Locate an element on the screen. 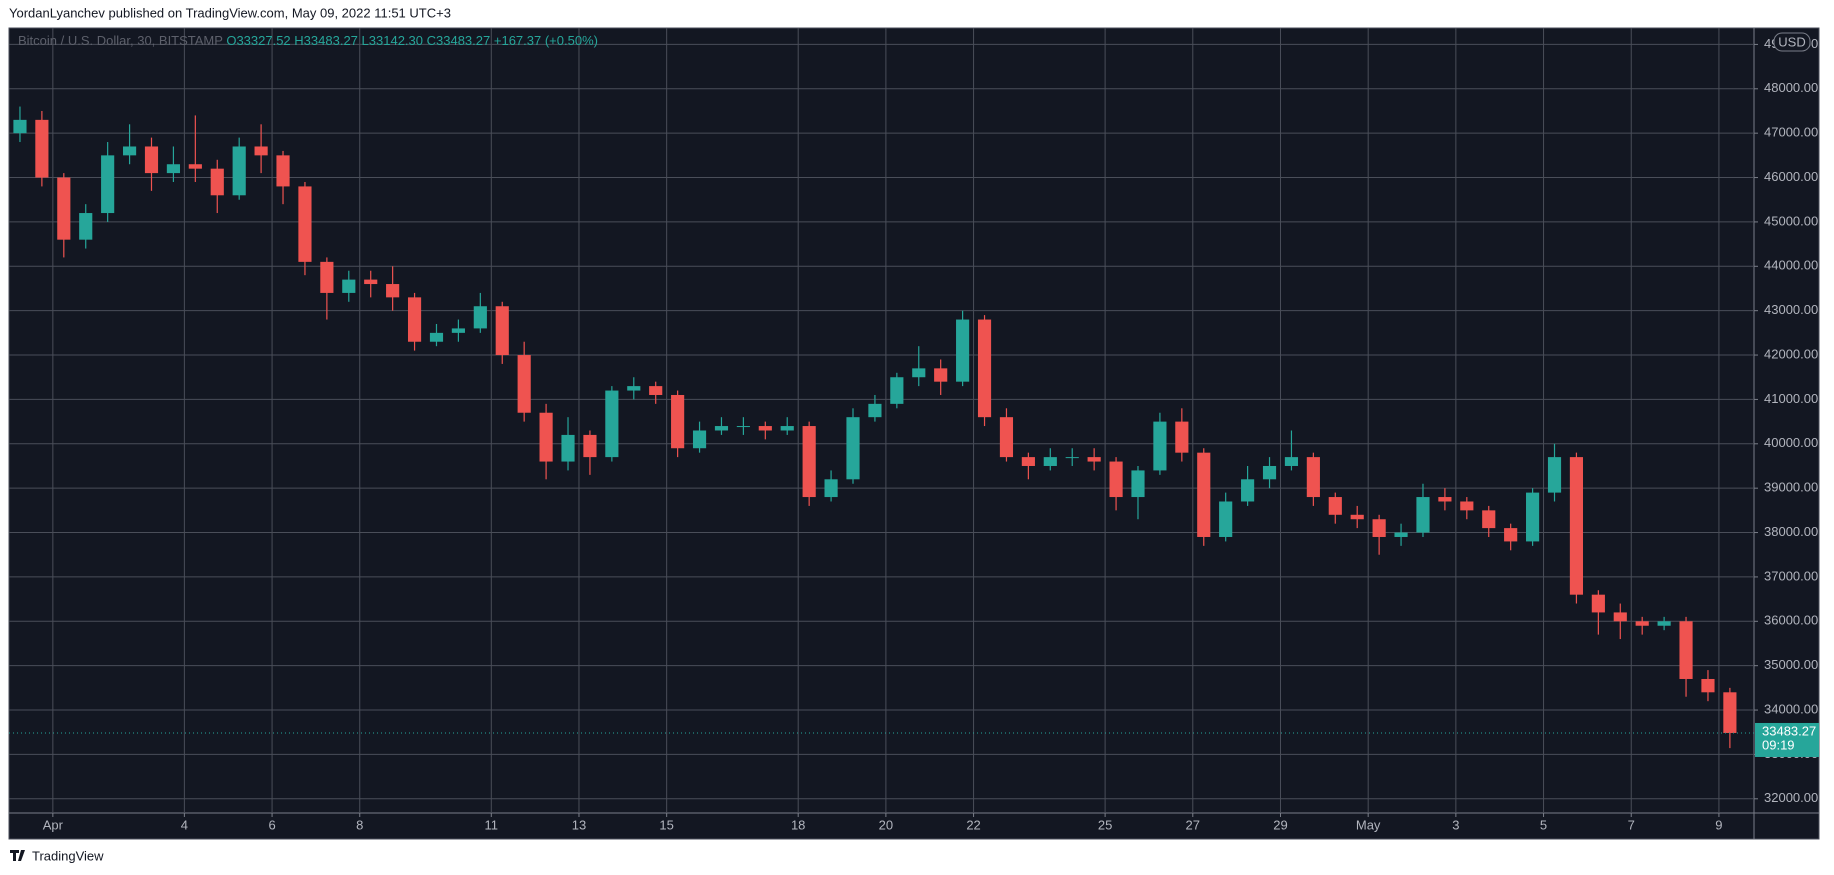 The image size is (1834, 875). brand-logo is located at coordinates (17, 855).